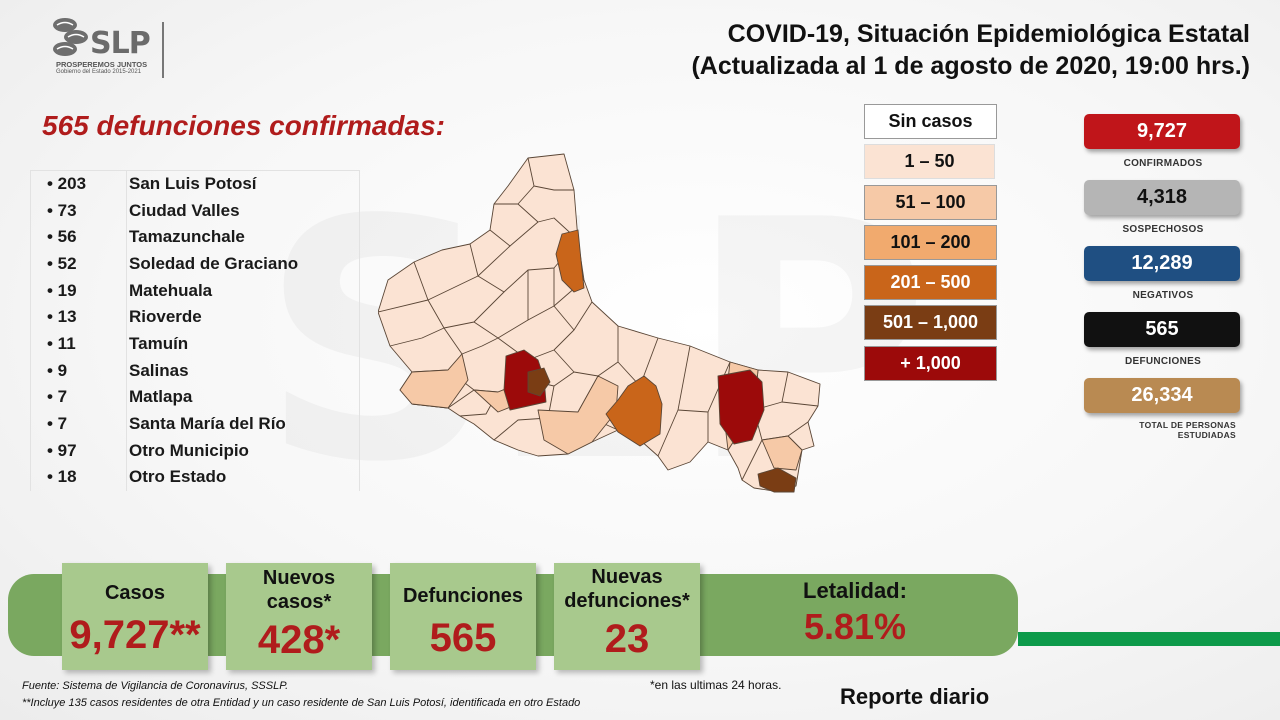  What do you see at coordinates (1187, 430) in the screenshot?
I see `stat-label: TOTAL DE PERSONAS ESTUDIADAS` at bounding box center [1187, 430].